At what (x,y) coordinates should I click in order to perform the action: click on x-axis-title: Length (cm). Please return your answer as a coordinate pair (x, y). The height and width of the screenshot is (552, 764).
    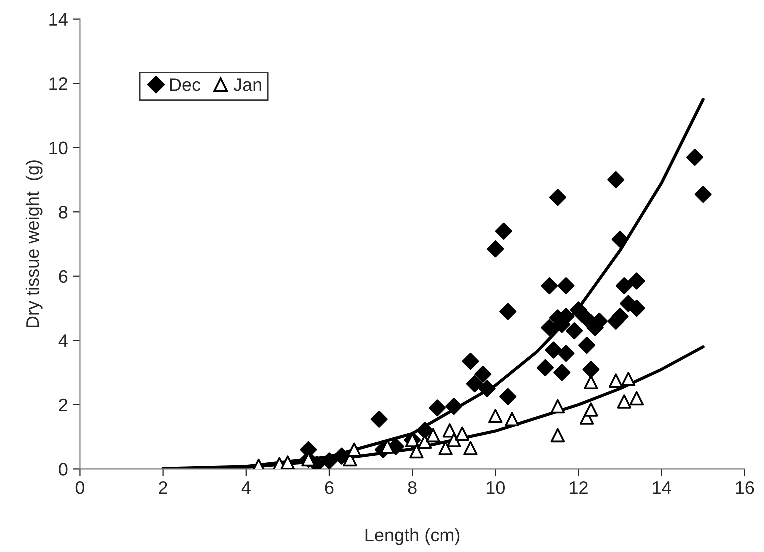
    Looking at the image, I should click on (413, 537).